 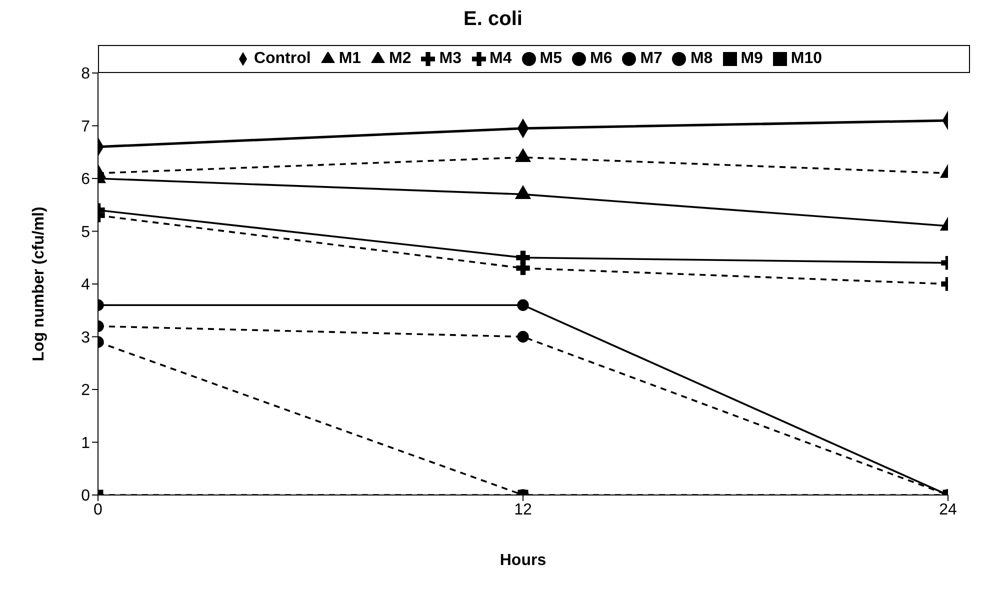 I want to click on legend-label: M5, so click(x=551, y=58).